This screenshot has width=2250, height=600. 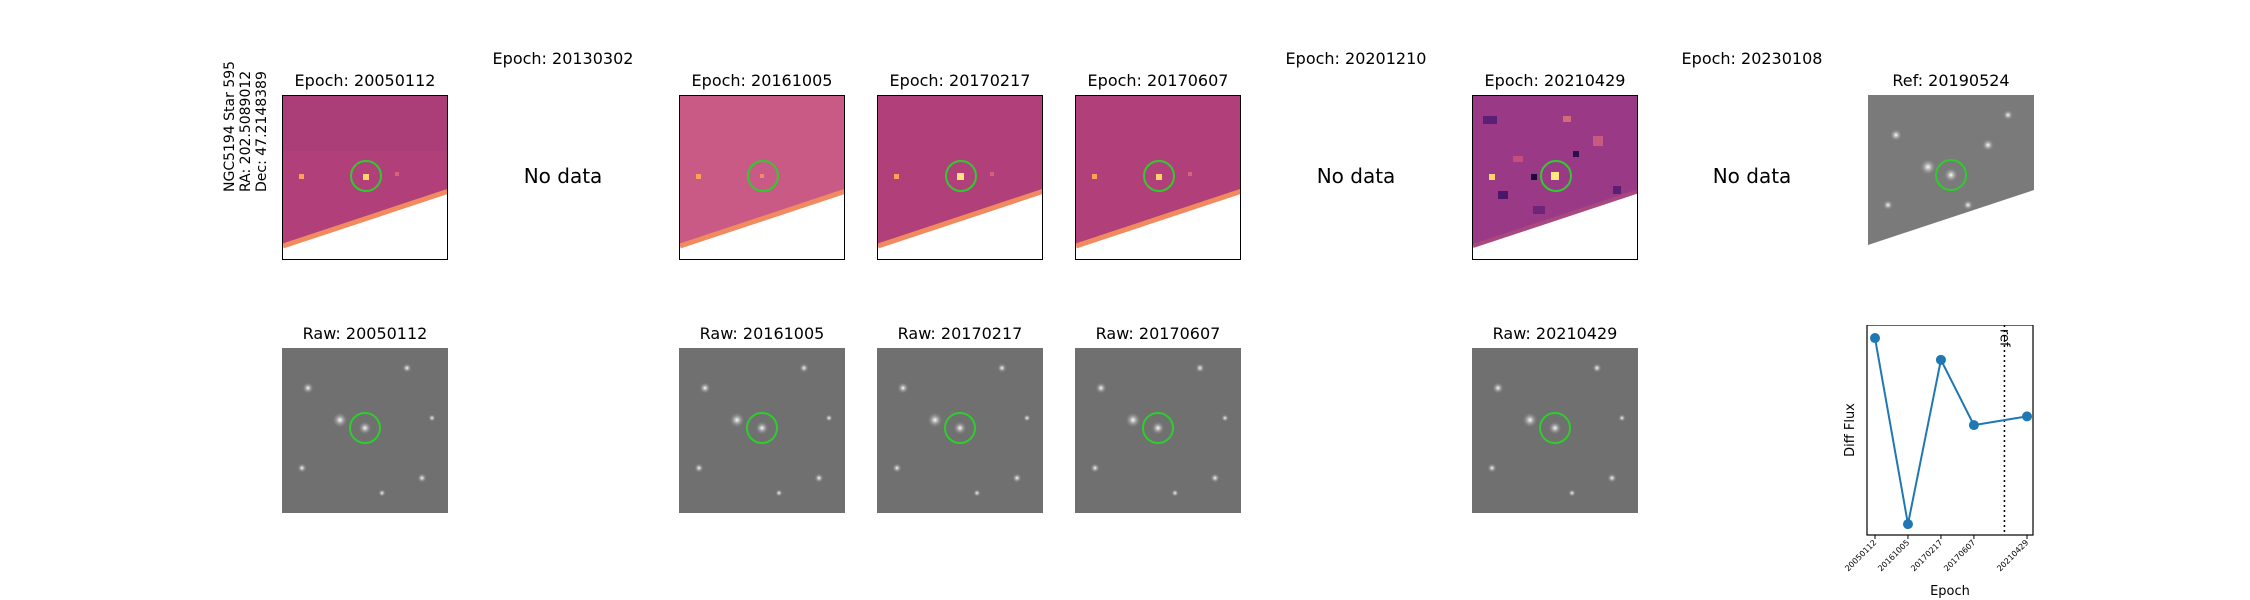 What do you see at coordinates (762, 80) in the screenshot?
I see `top-title-3: Epoch: 20161005` at bounding box center [762, 80].